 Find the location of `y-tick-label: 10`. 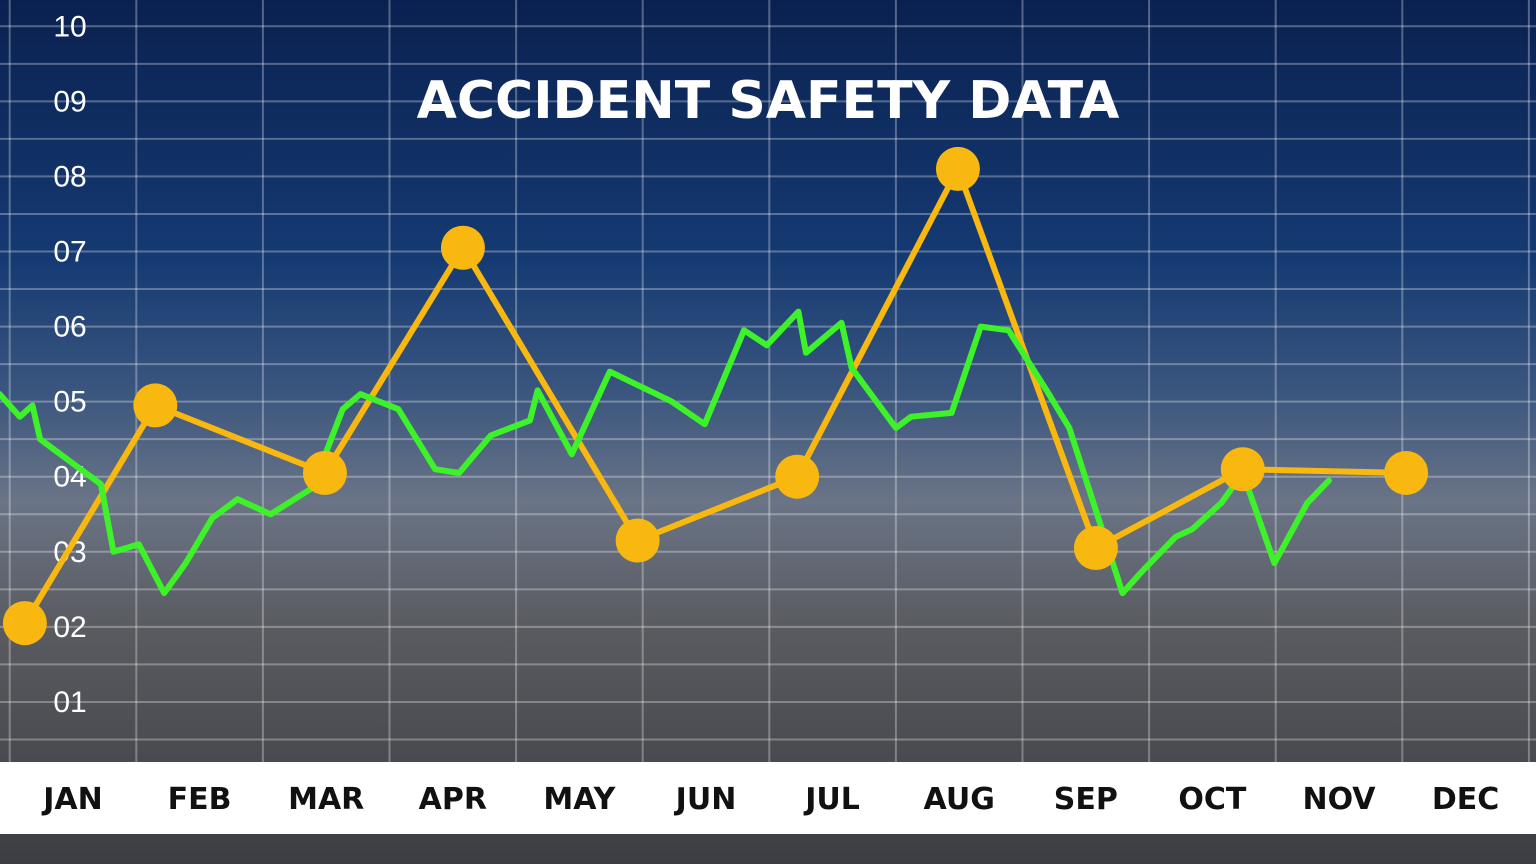

y-tick-label: 10 is located at coordinates (69, 26).